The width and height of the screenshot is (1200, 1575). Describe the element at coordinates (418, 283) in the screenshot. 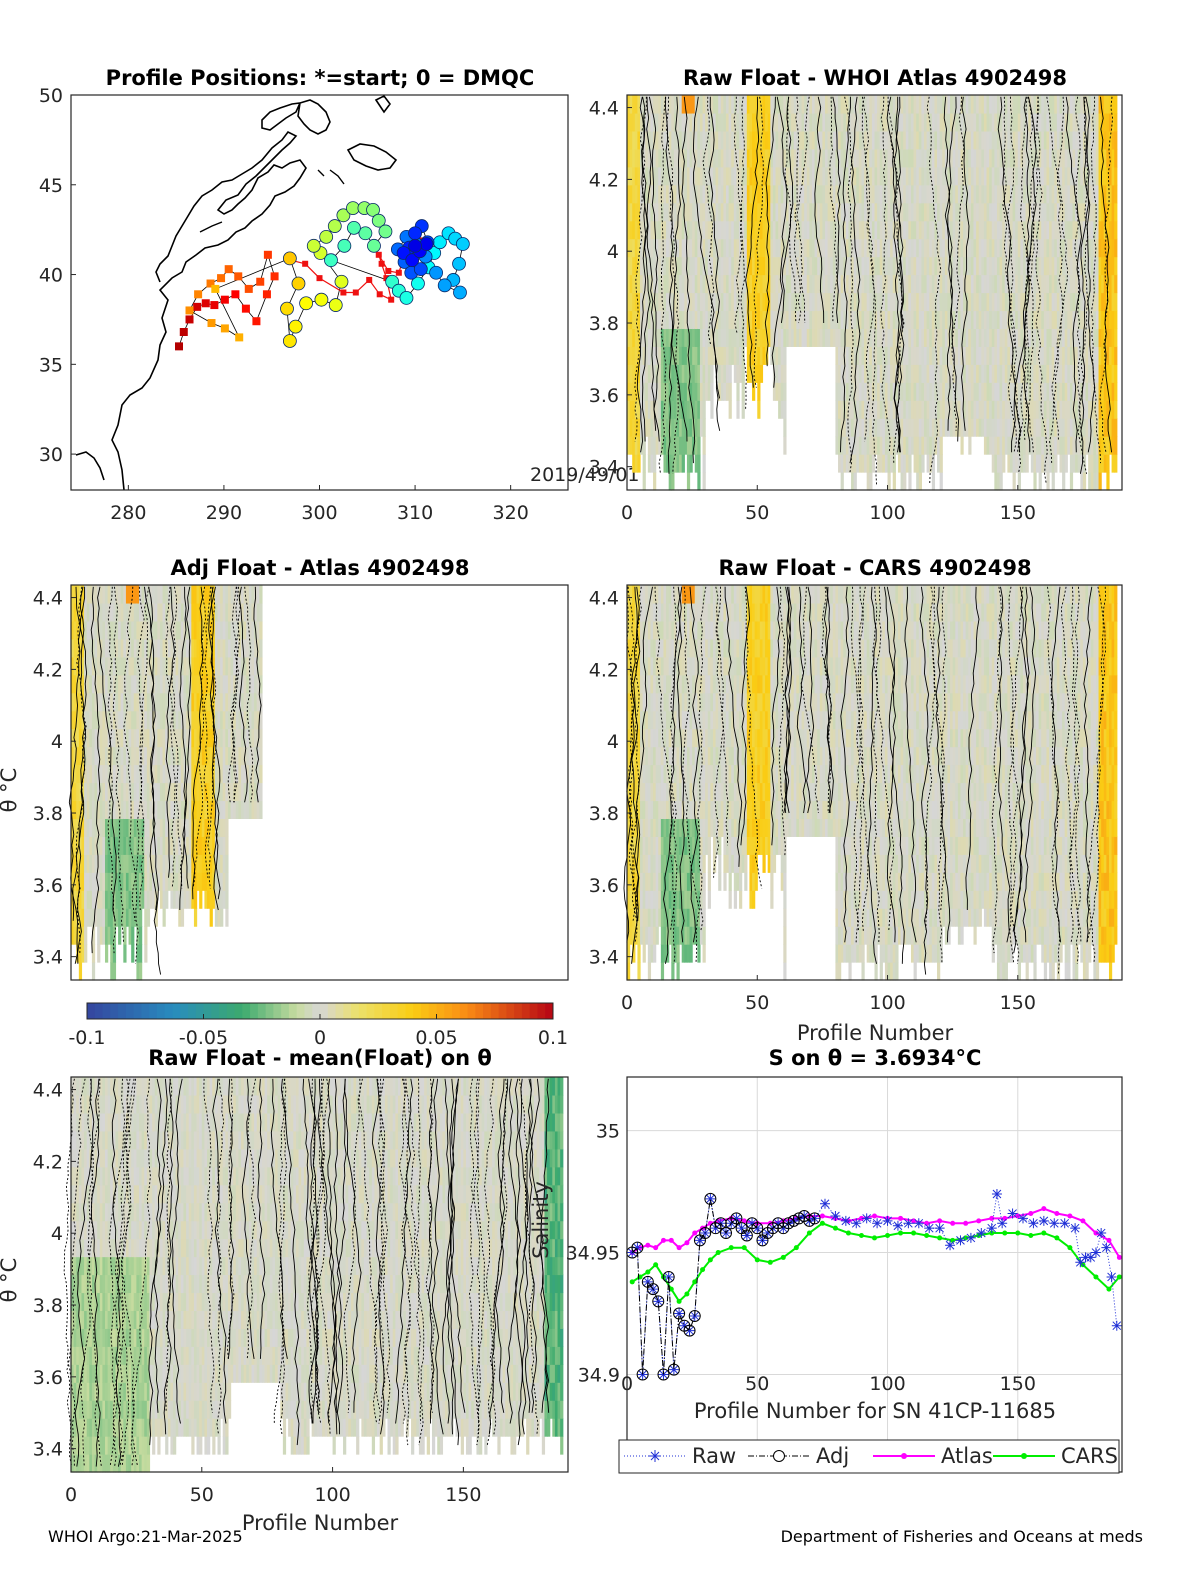

I see `map-circle-marker` at that location.